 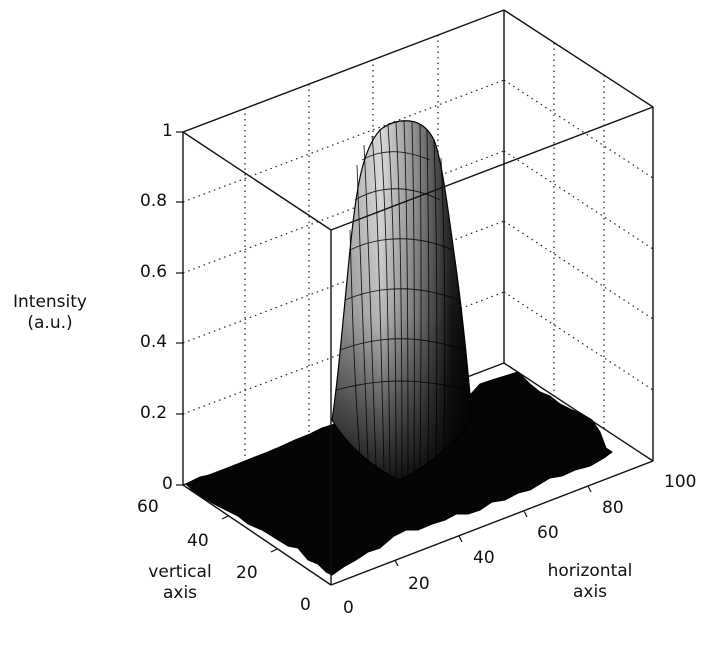 I want to click on y-tick-label: 20, so click(x=247, y=573).